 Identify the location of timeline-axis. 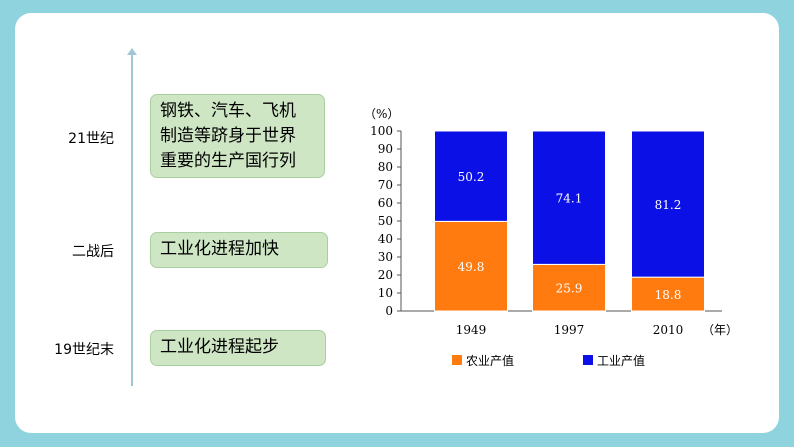
(132, 218).